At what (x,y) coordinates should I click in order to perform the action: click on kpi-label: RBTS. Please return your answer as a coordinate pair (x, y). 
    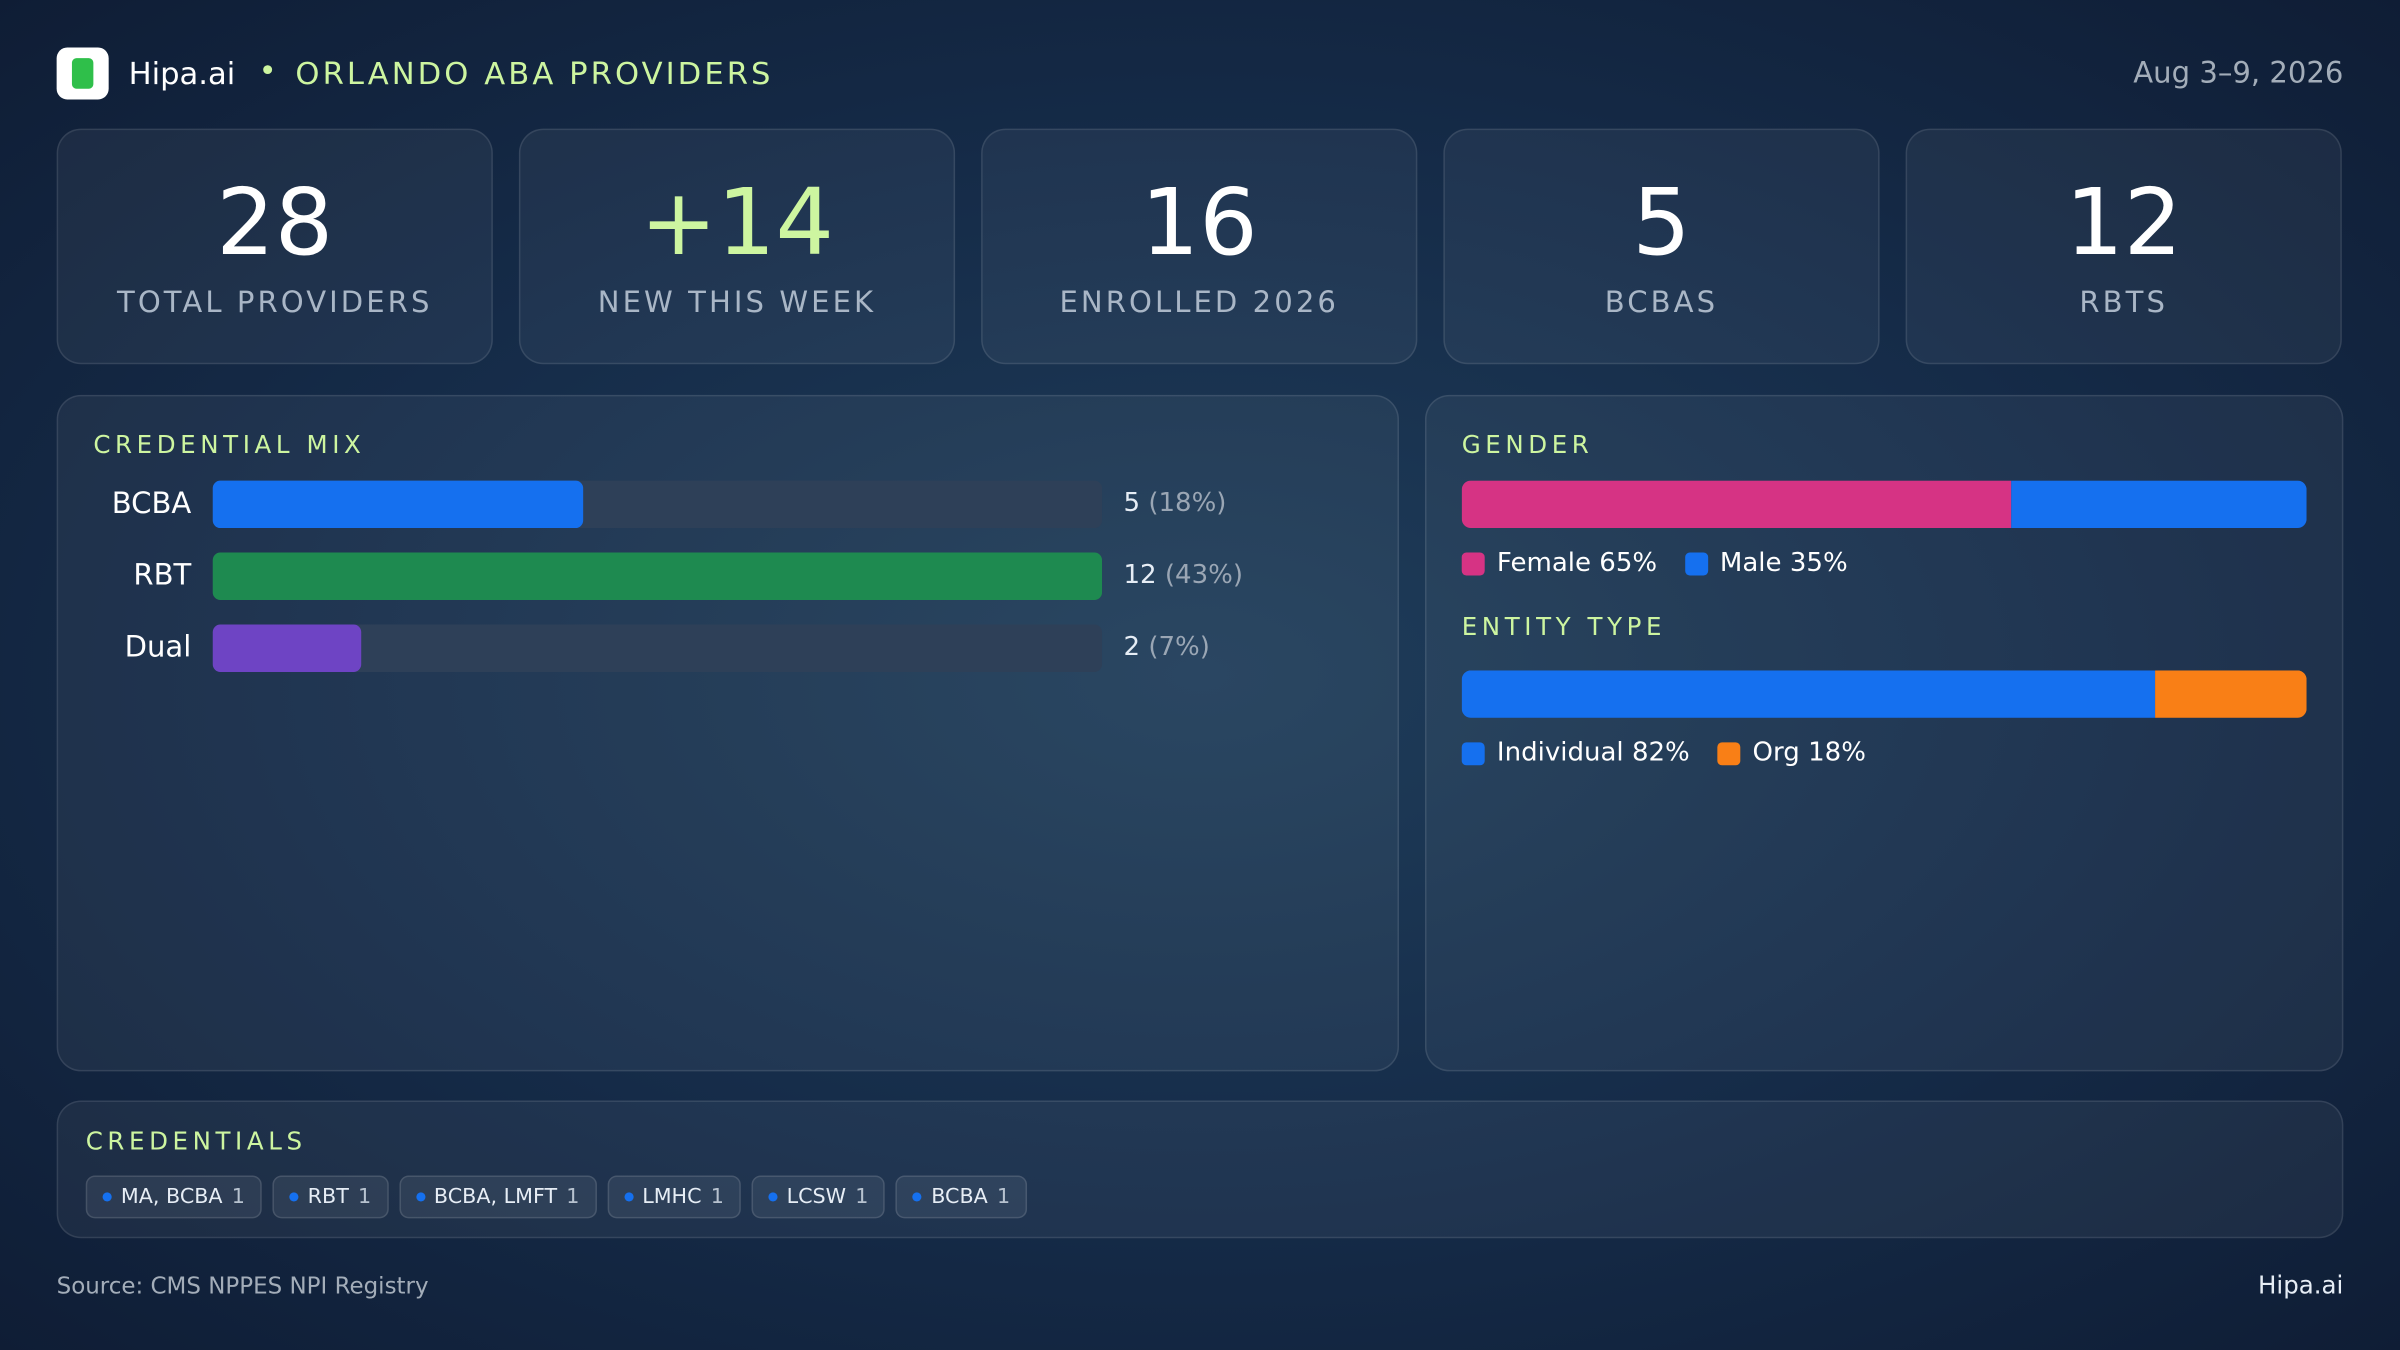
    Looking at the image, I should click on (2124, 303).